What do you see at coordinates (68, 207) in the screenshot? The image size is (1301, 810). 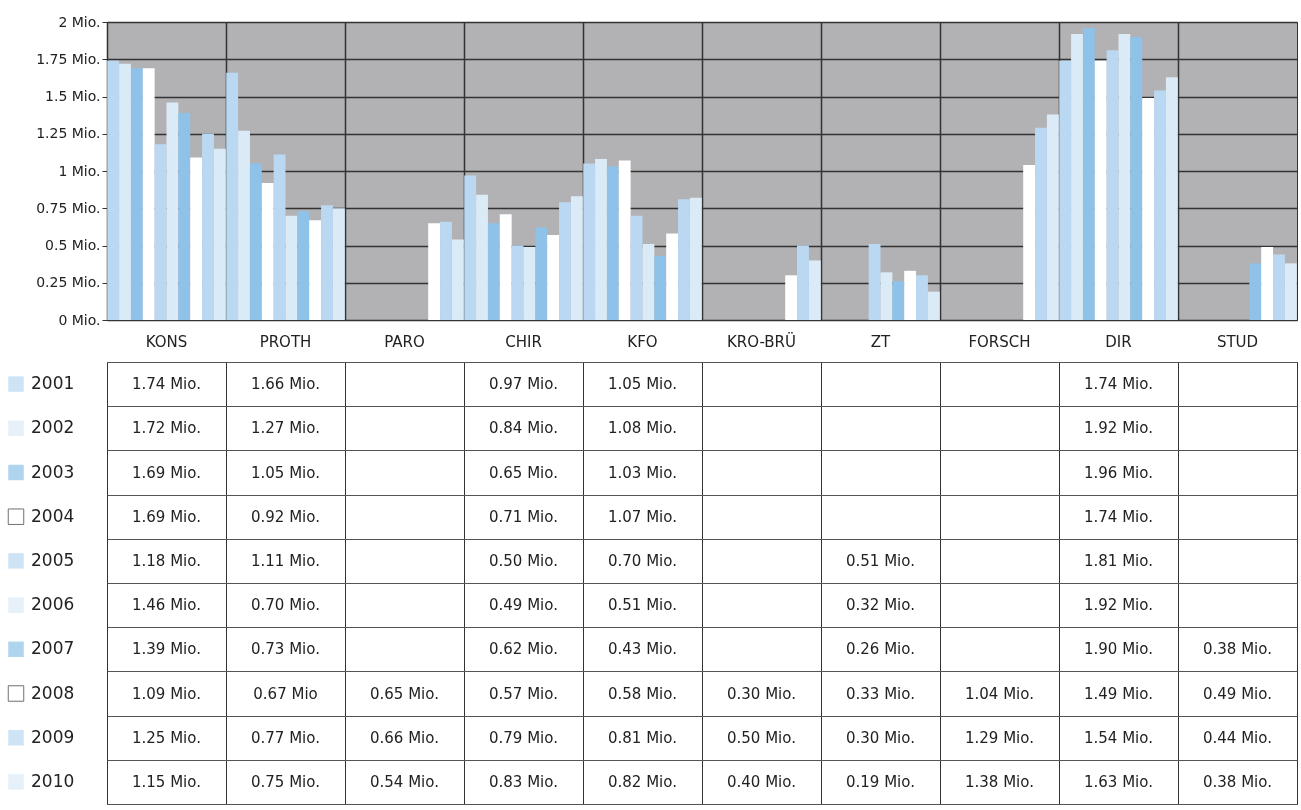 I see `y-tick-label: 0.75 Mio.` at bounding box center [68, 207].